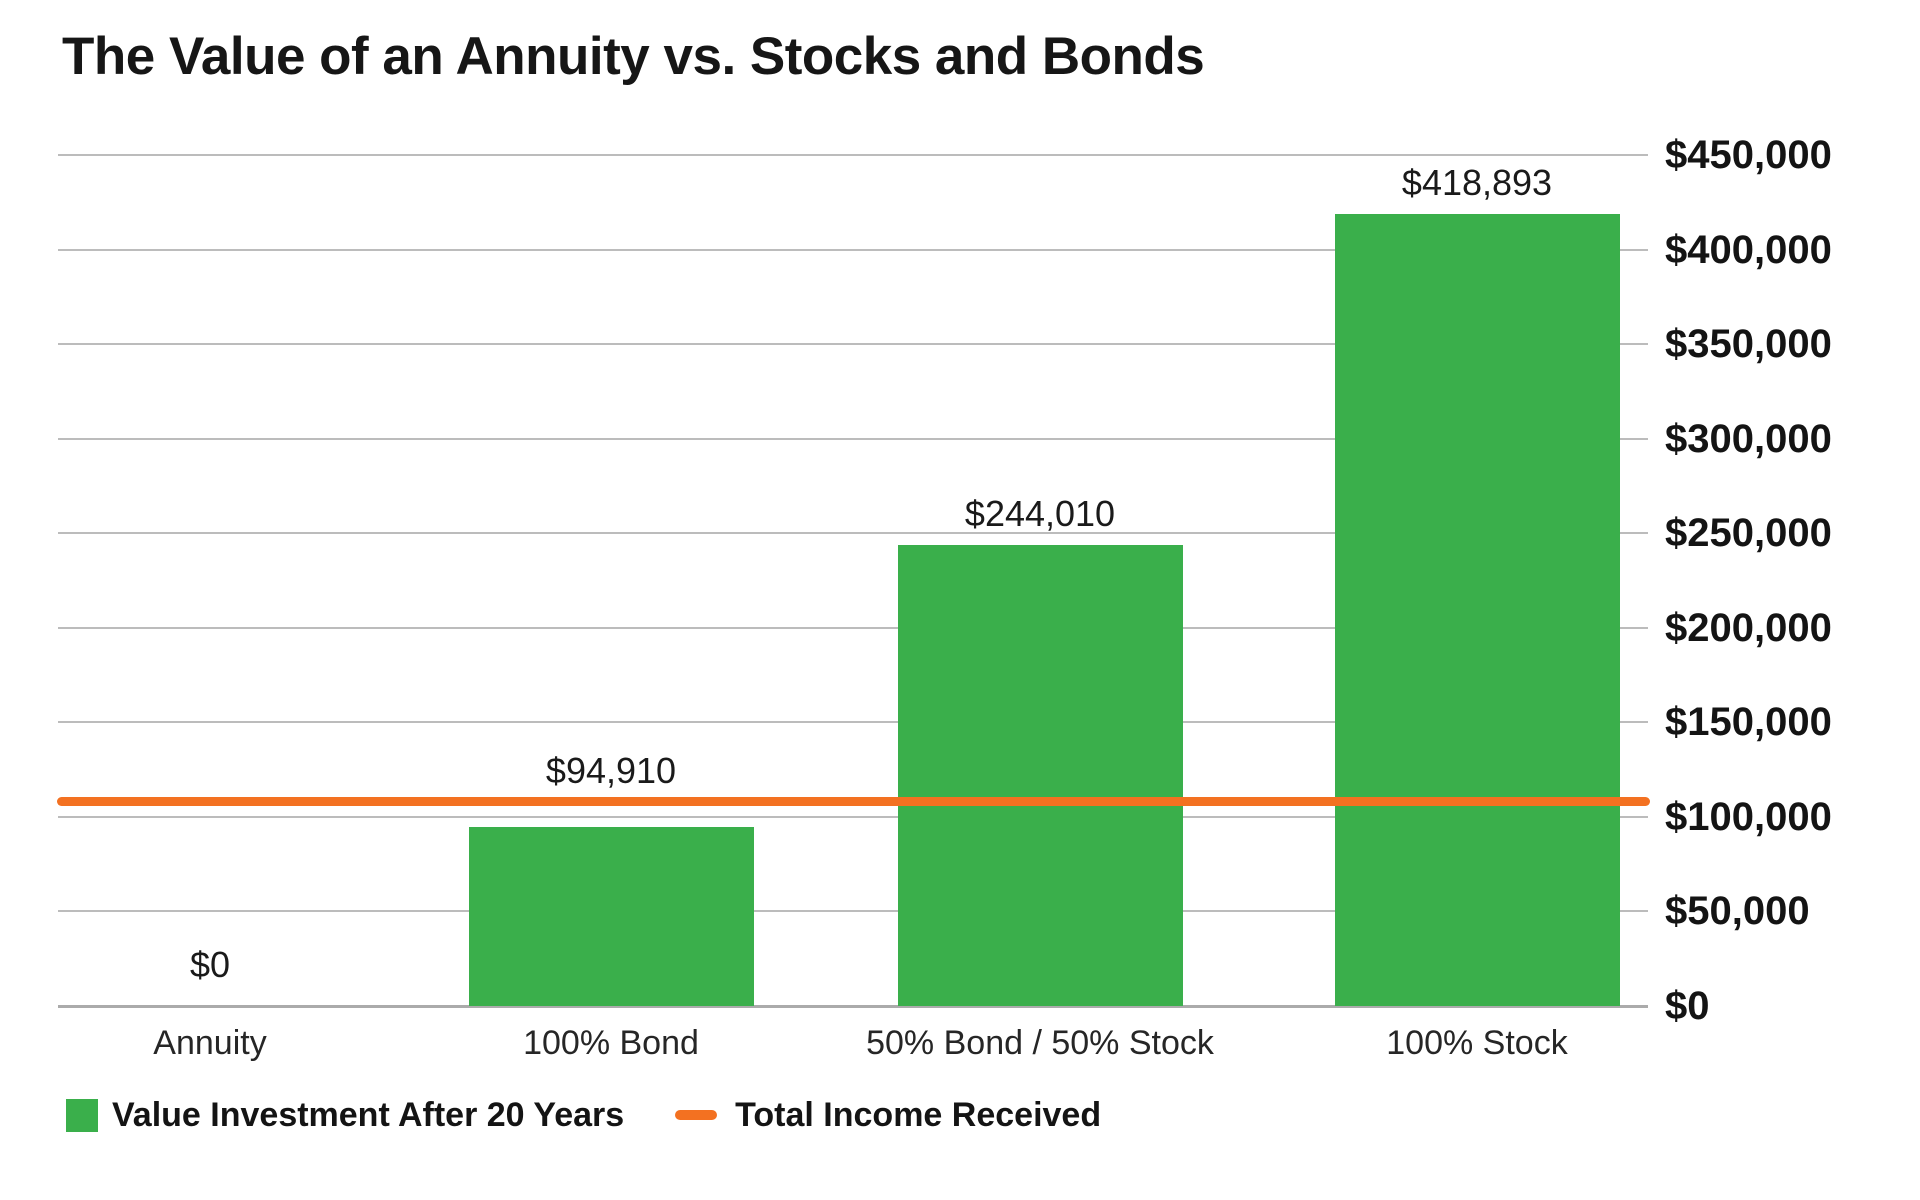 The width and height of the screenshot is (1920, 1200). What do you see at coordinates (1477, 1043) in the screenshot?
I see `x-axis-label: 100% Stock` at bounding box center [1477, 1043].